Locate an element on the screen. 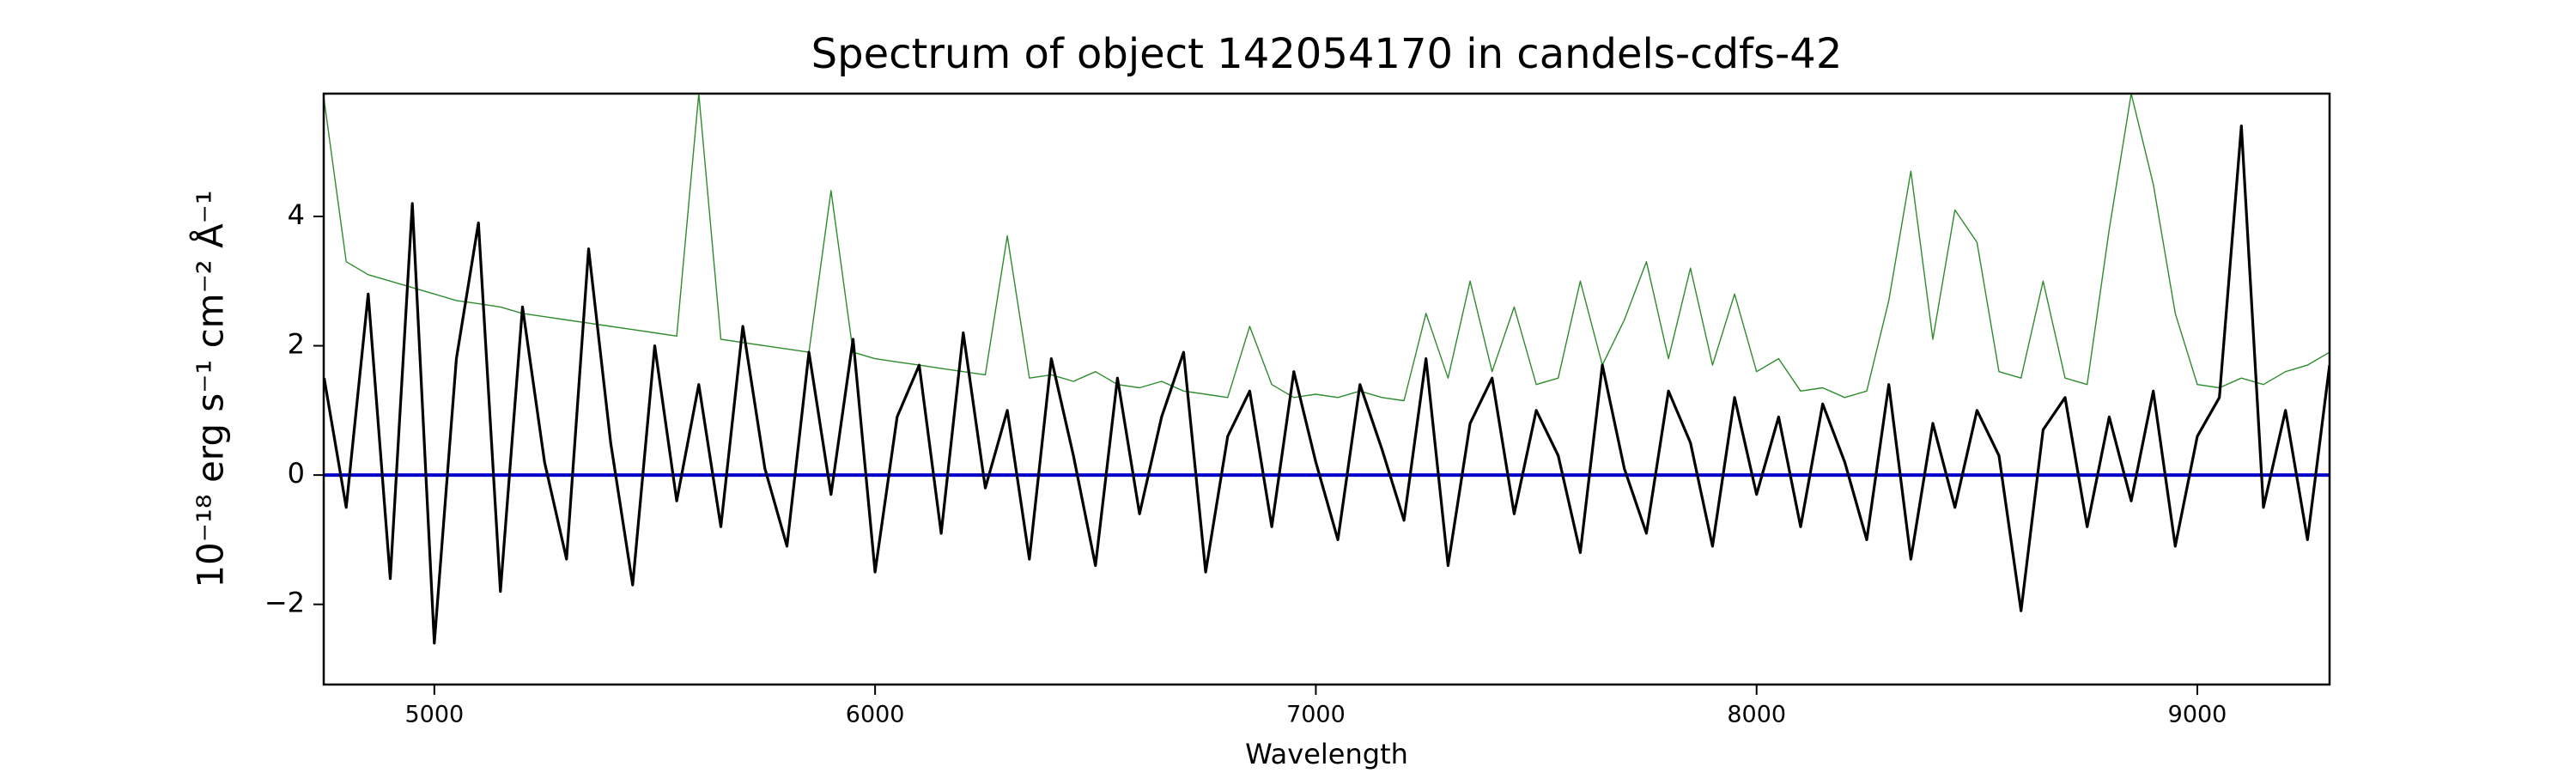 This screenshot has width=2576, height=773. x-tick-label: 9000 is located at coordinates (2197, 715).